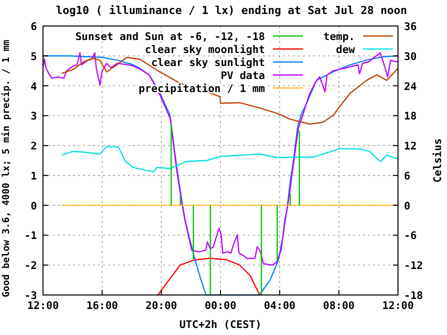  What do you see at coordinates (339, 37) in the screenshot?
I see `legend-label: temp.` at bounding box center [339, 37].